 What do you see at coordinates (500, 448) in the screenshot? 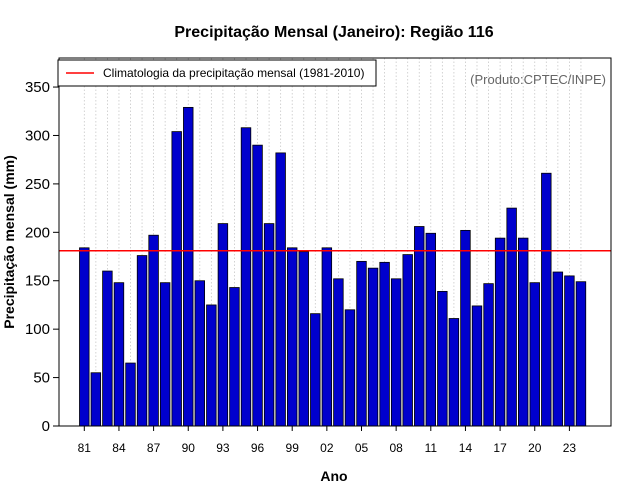
I see `x-tick-label: 17` at bounding box center [500, 448].